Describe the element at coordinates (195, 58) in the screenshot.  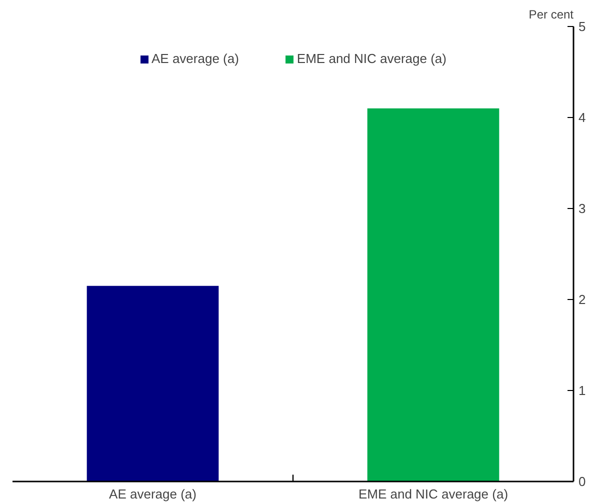
I see `legend-label: AE average (a)` at that location.